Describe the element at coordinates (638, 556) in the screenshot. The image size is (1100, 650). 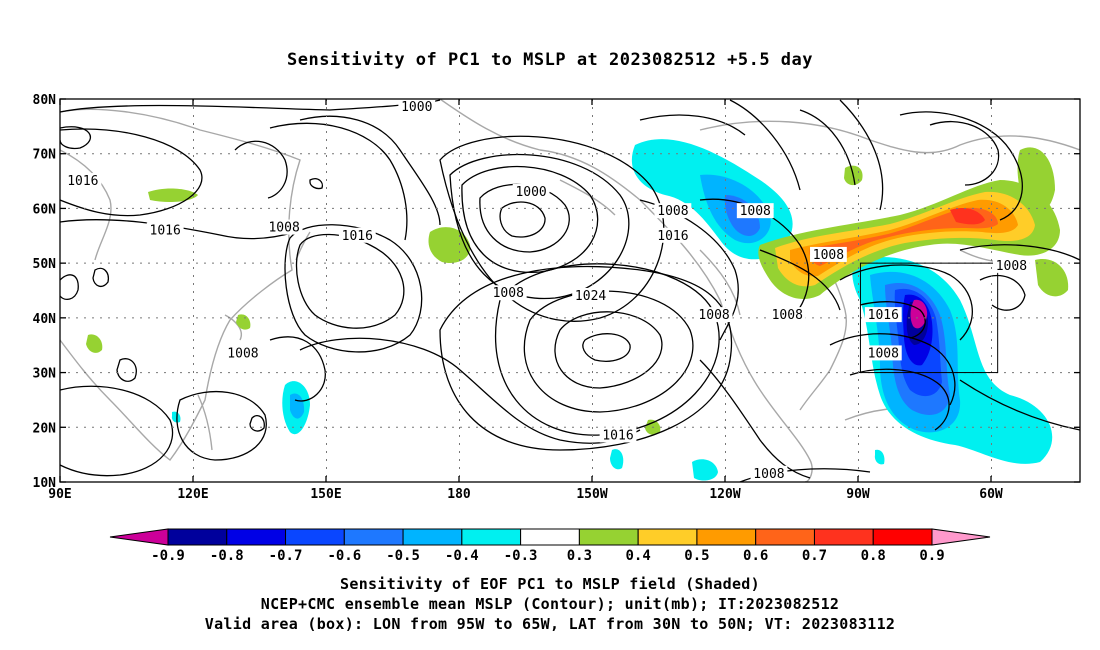
I see `colorbar-label: 0.4` at that location.